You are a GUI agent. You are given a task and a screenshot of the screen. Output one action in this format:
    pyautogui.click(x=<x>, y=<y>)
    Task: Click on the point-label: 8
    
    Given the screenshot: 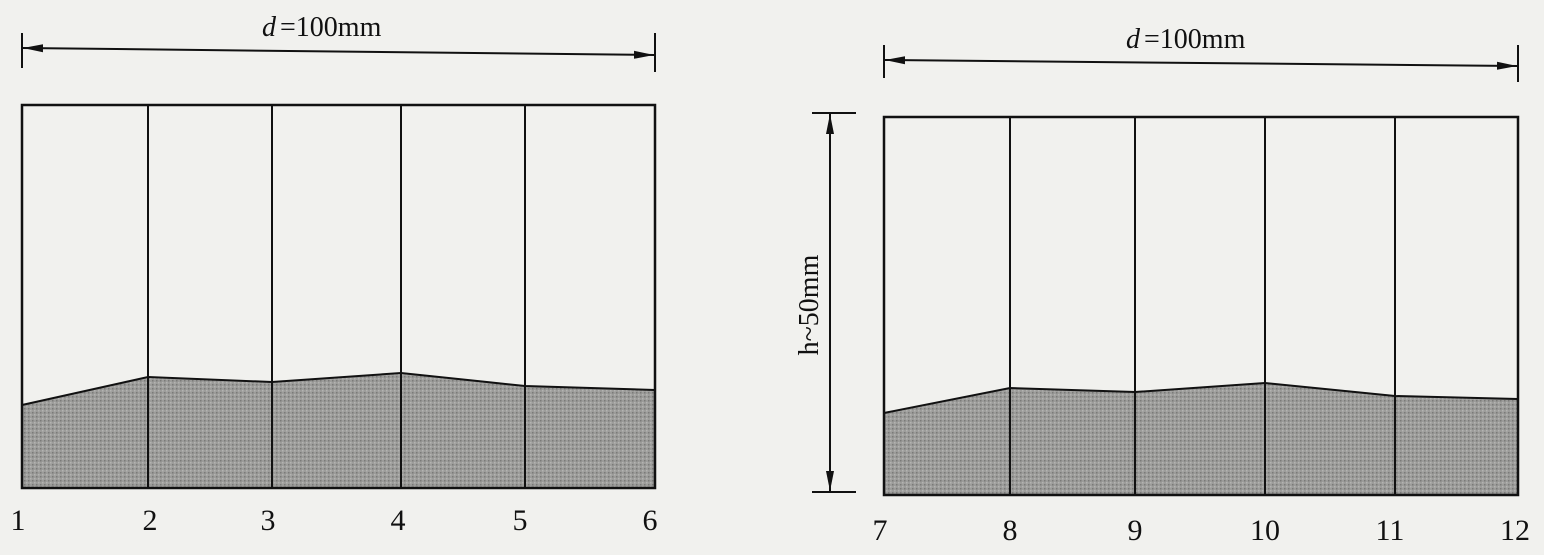 What is the action you would take?
    pyautogui.click(x=1010, y=530)
    